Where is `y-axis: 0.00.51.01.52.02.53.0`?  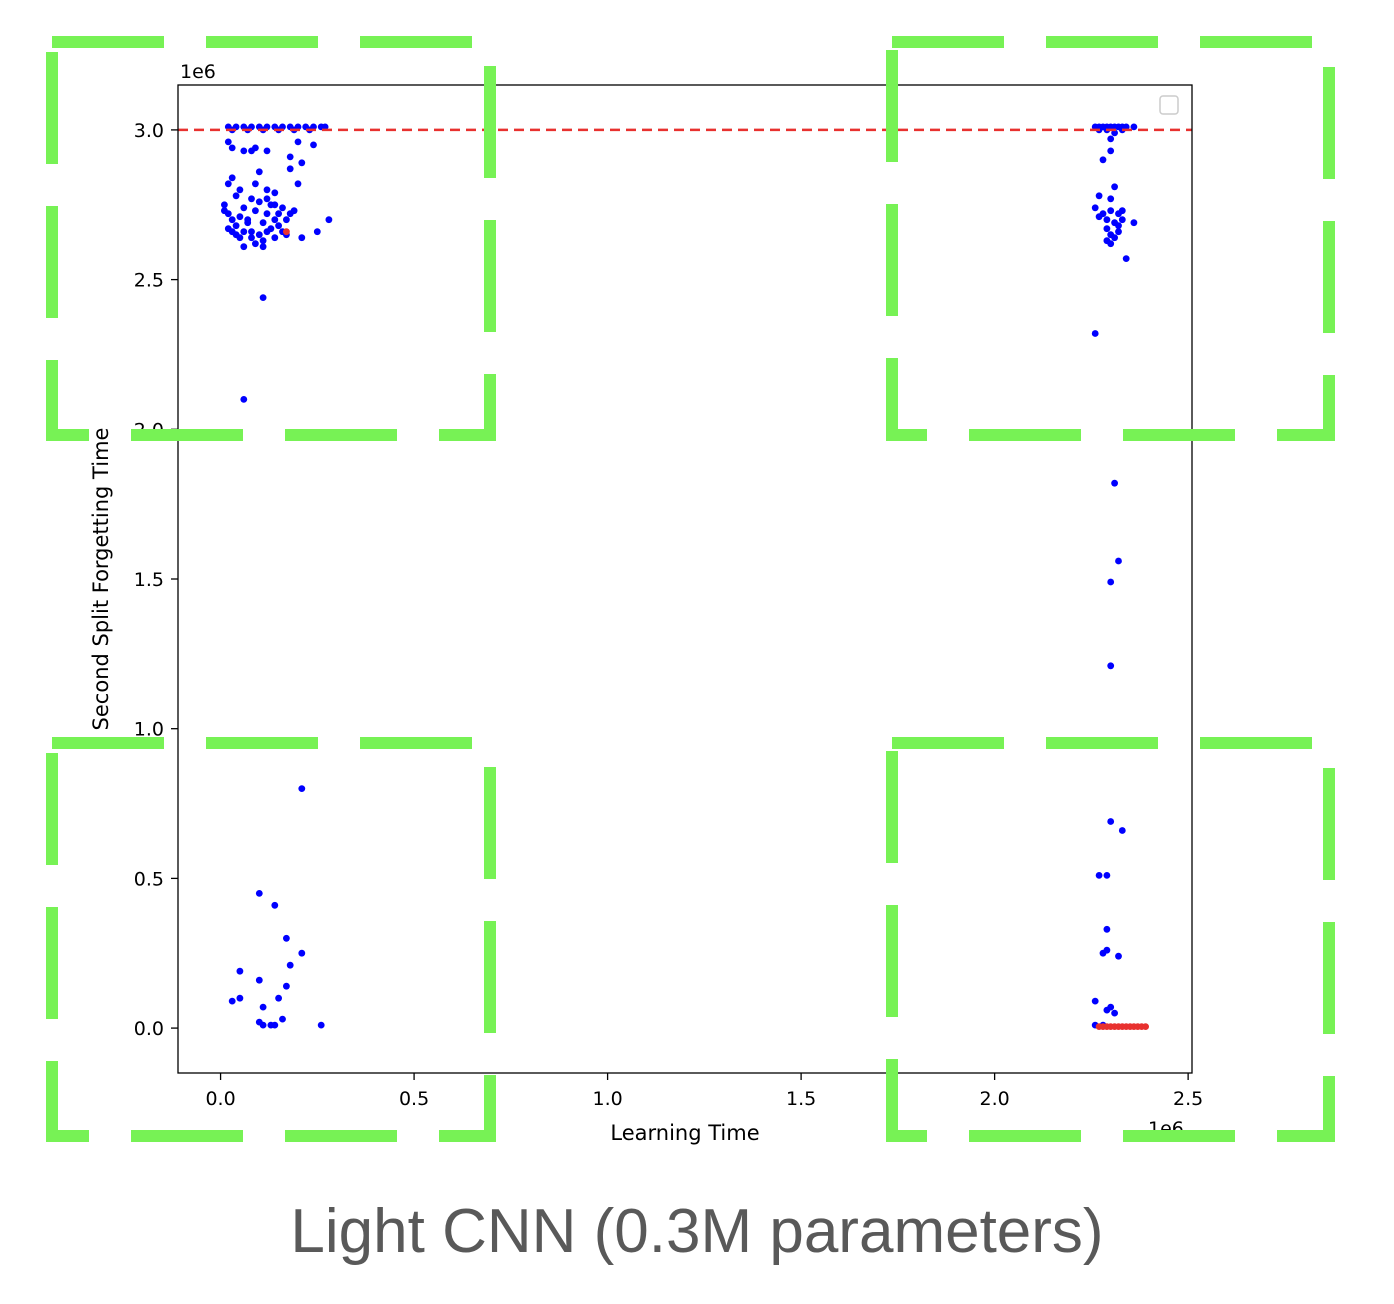
y-axis: 0.00.51.01.52.02.53.0 is located at coordinates (156, 580).